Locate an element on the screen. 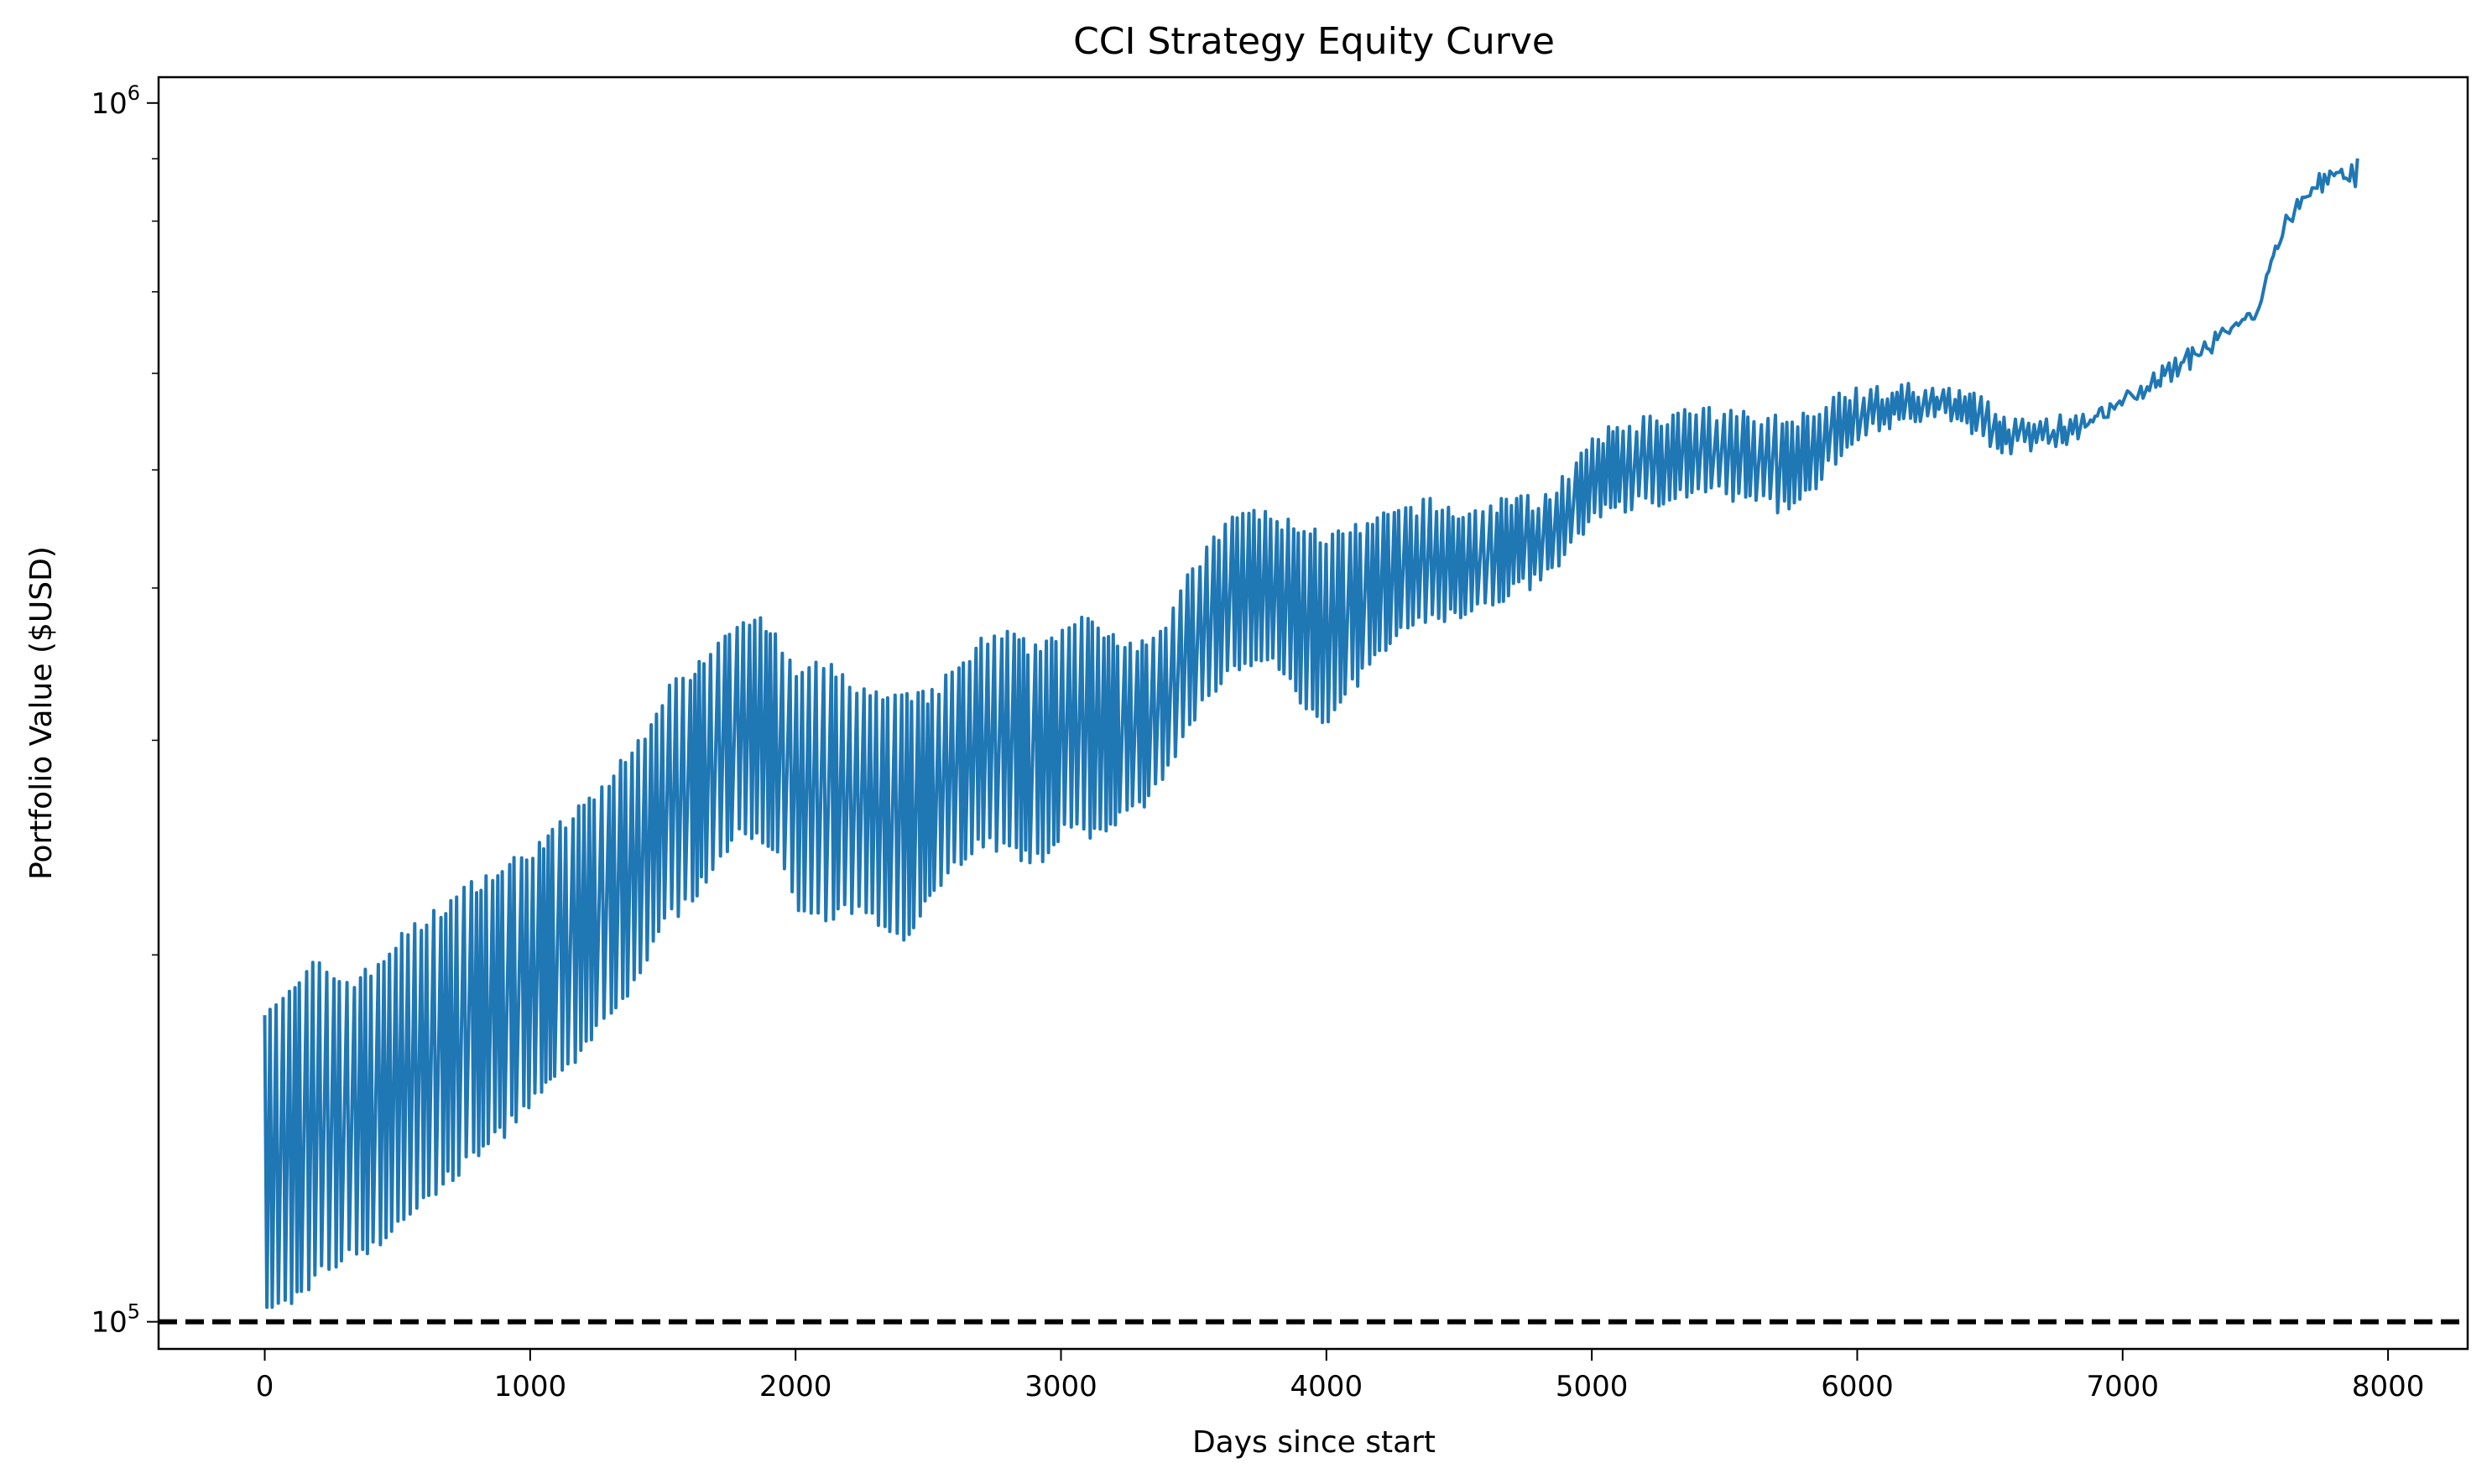 Image resolution: width=2492 pixels, height=1484 pixels. y-tick-label-exponent: 6 is located at coordinates (134, 93).